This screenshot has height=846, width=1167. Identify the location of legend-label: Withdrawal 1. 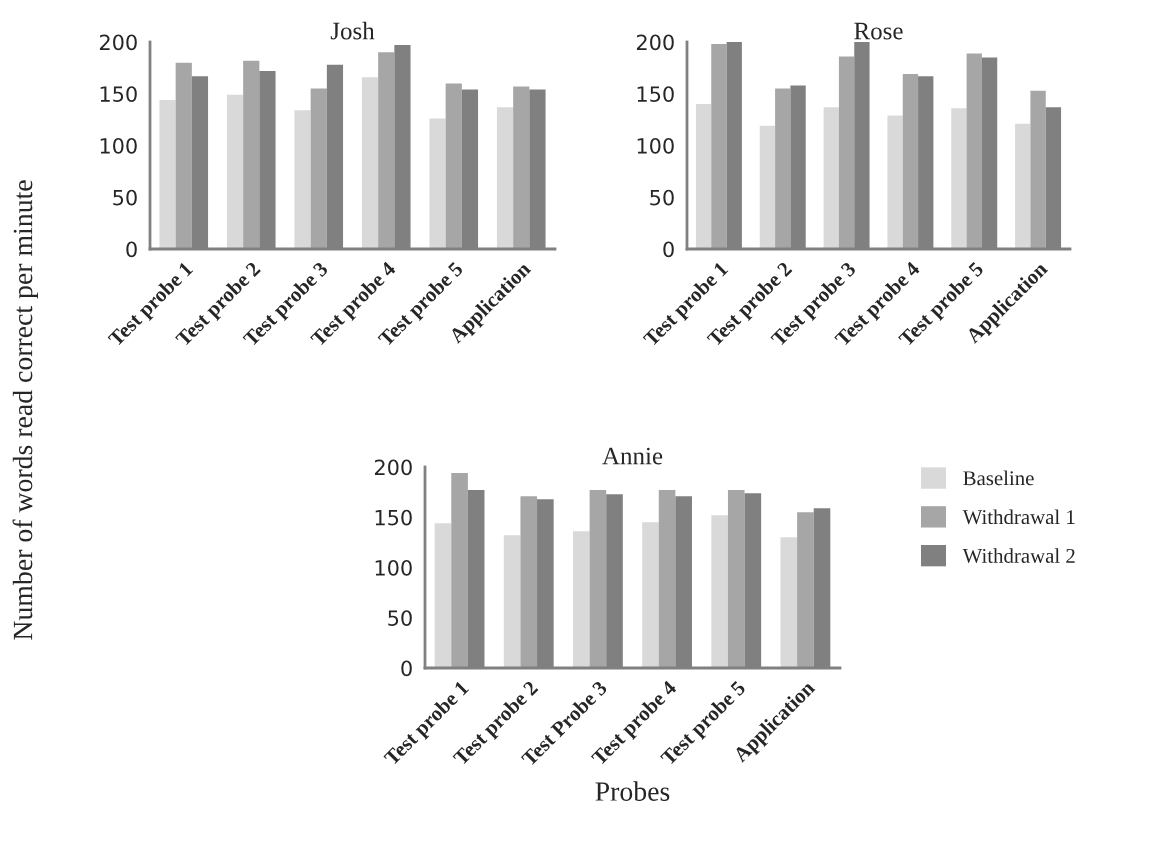
(1018, 517).